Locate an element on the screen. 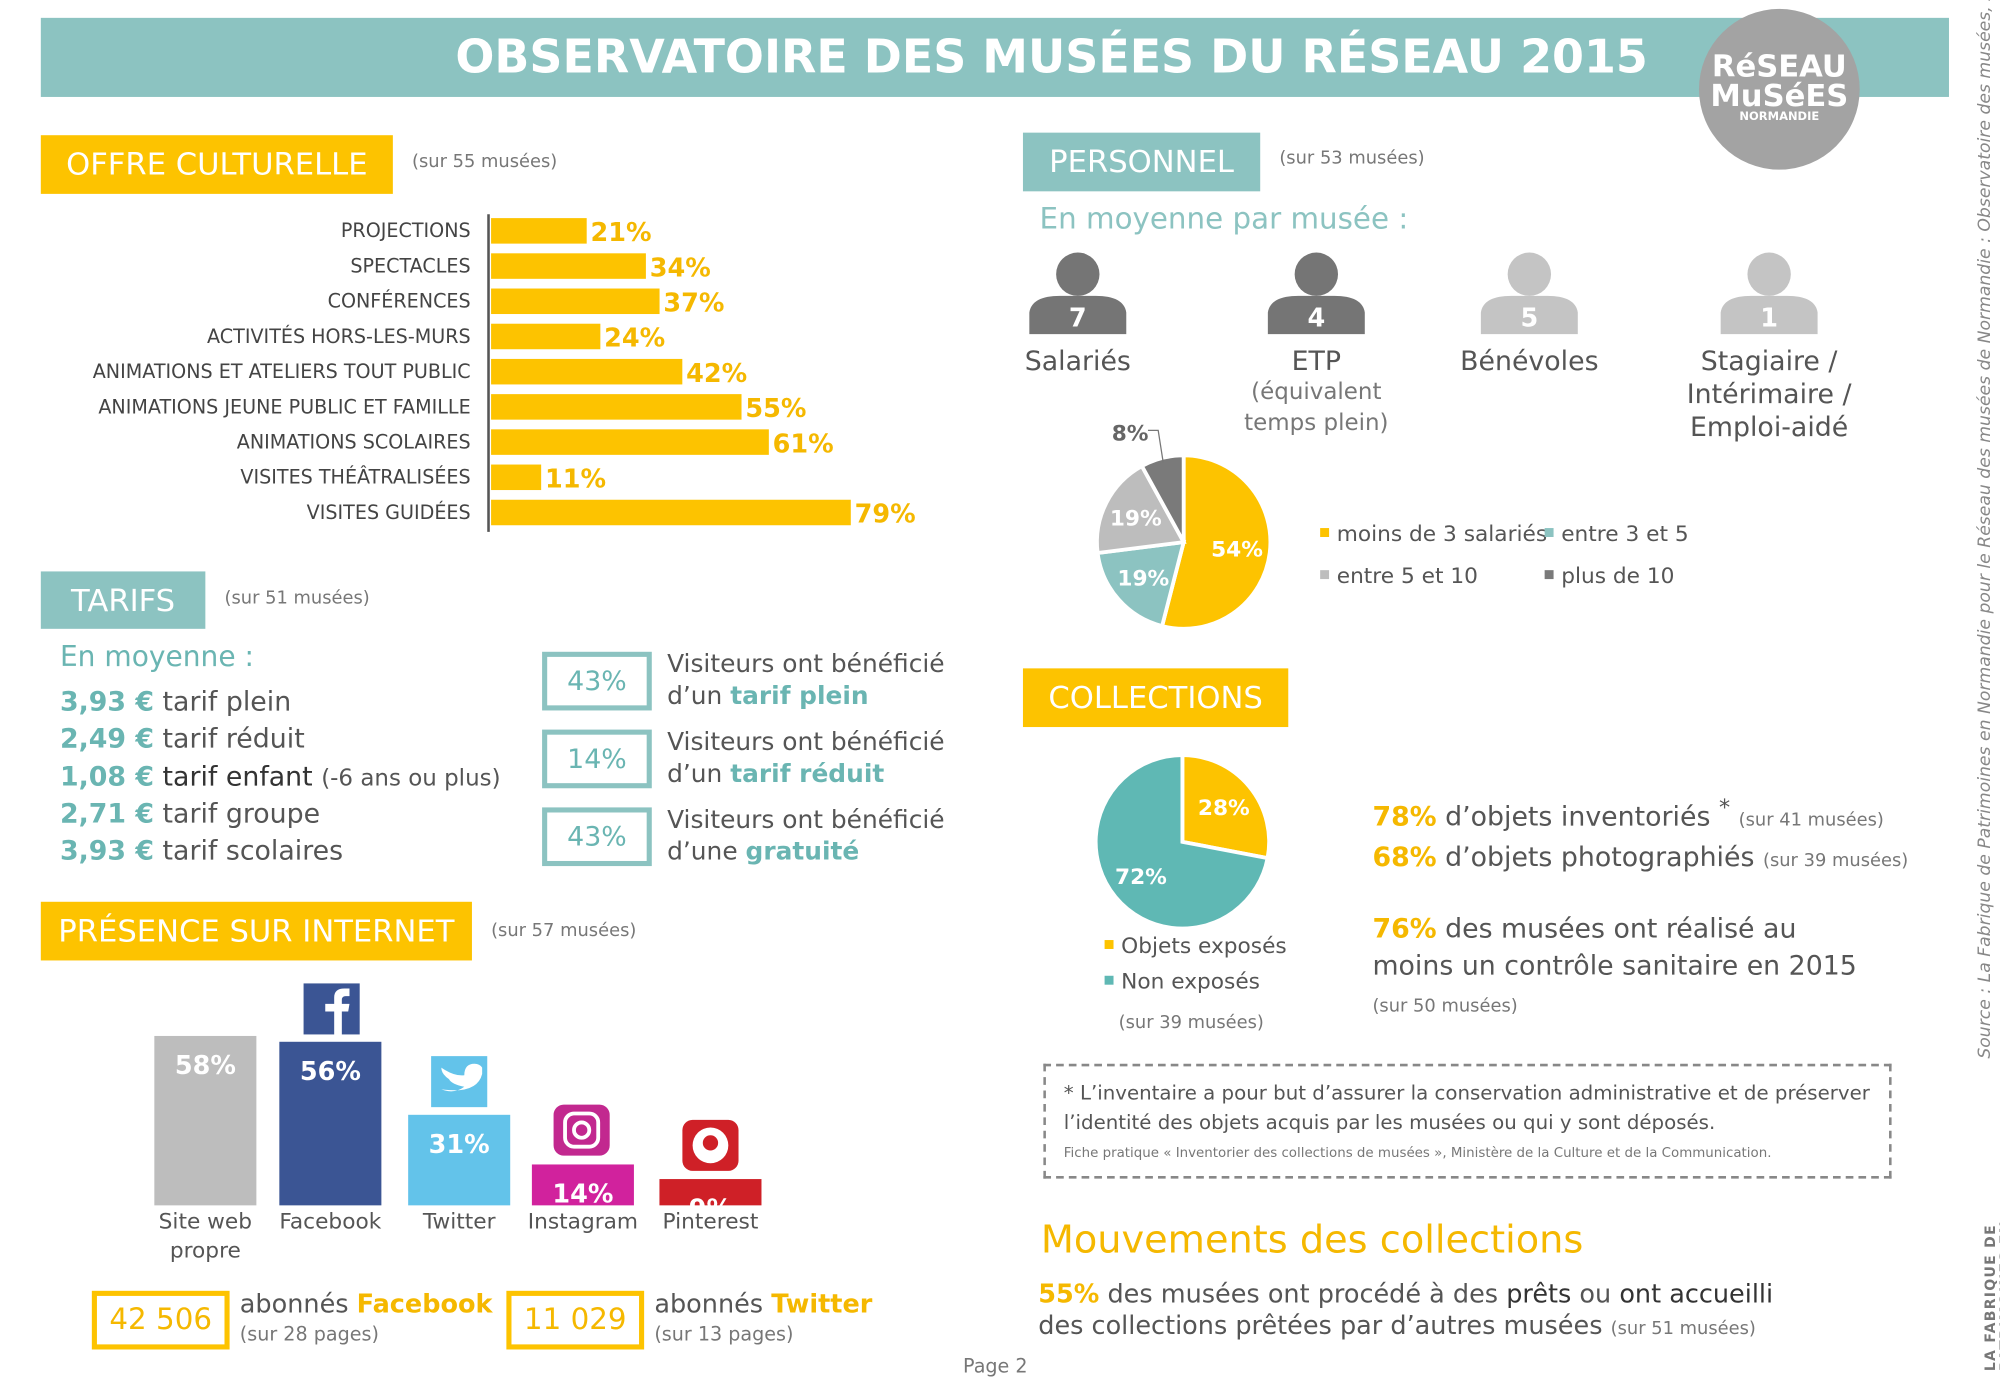  line: Visiteurs ont bénéficié is located at coordinates (806, 819).